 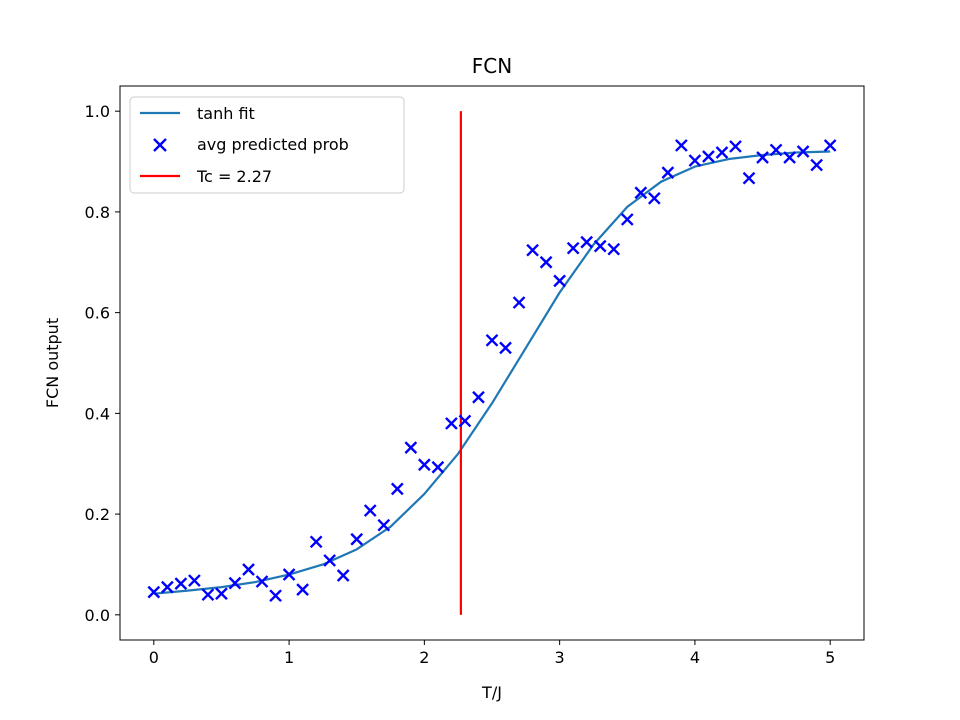 I want to click on legend-scatter-label: avg predicted prob, so click(x=273, y=144).